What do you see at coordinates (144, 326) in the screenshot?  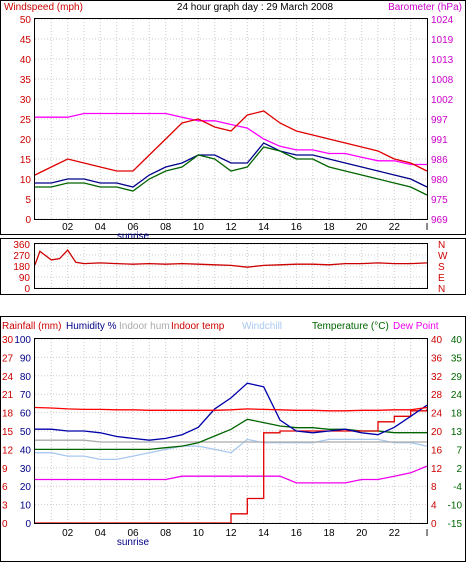 I see `indoor-hum-label: Indoor hum` at bounding box center [144, 326].